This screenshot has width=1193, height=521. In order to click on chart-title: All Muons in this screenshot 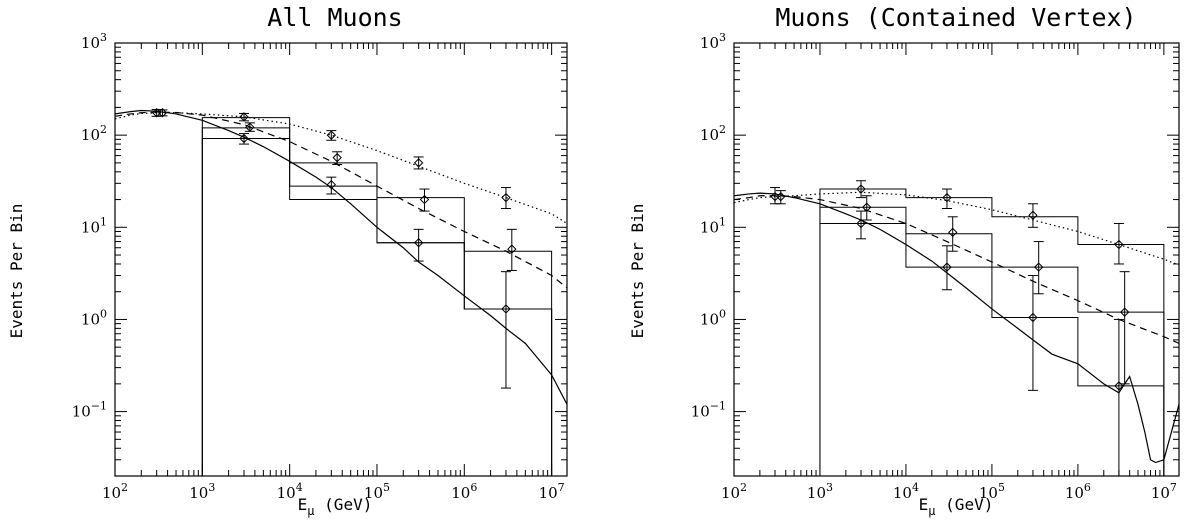, I will do `click(334, 17)`.